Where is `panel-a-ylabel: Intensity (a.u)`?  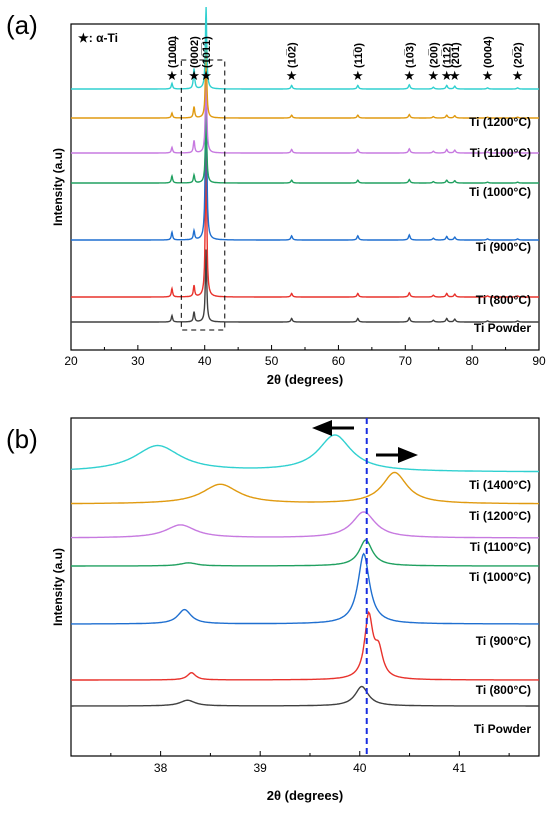 panel-a-ylabel: Intensity (a.u) is located at coordinates (58, 187).